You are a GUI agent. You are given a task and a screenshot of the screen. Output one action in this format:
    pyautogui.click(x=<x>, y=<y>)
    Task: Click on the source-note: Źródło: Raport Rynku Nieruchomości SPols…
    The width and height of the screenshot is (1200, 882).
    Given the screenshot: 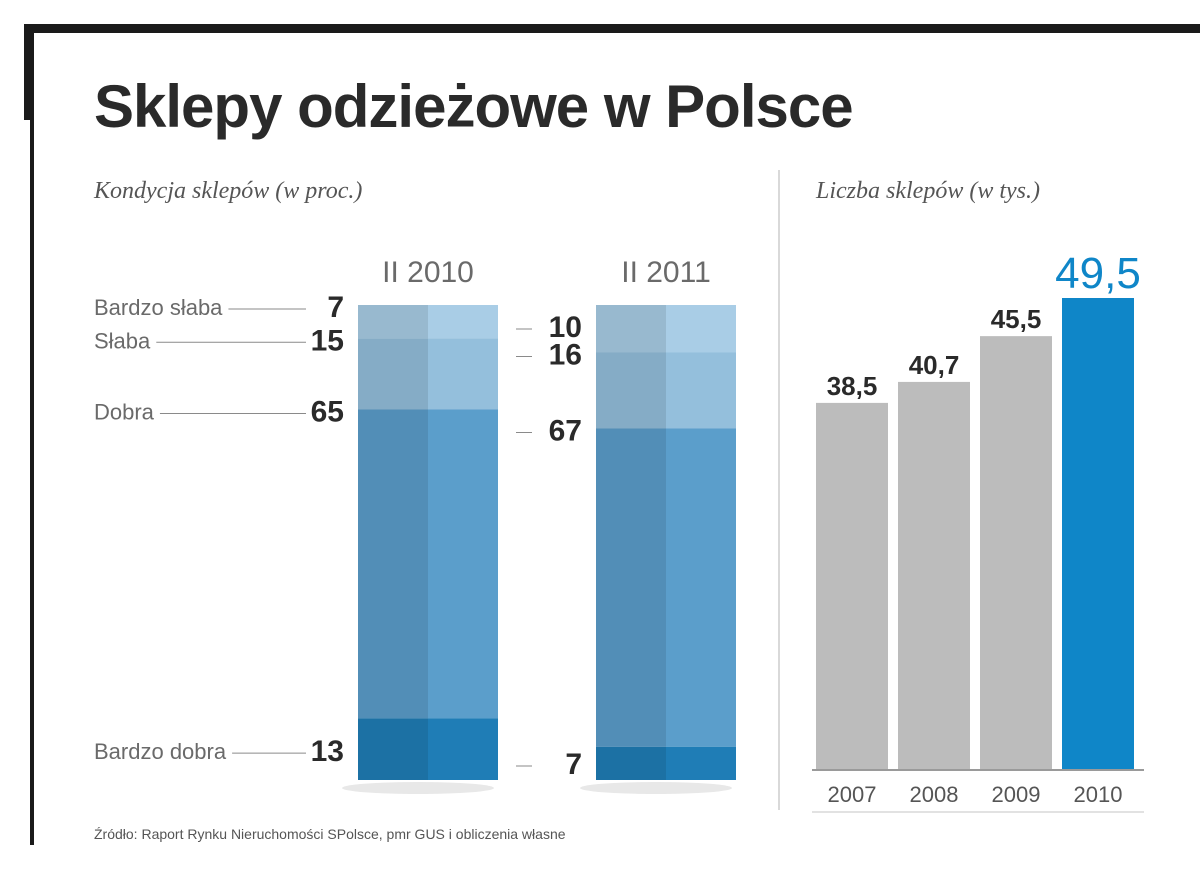 What is the action you would take?
    pyautogui.click(x=330, y=834)
    